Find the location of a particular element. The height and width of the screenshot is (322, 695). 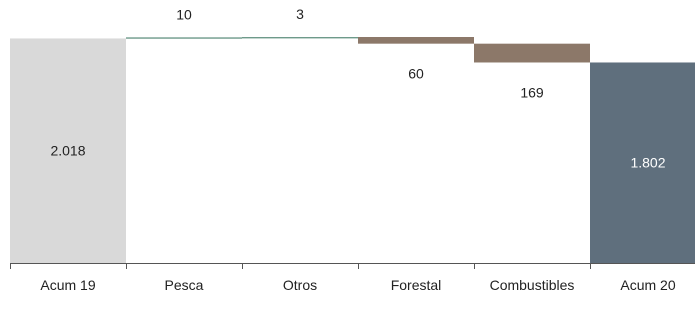

category-label-pesca: Pesca is located at coordinates (184, 285).